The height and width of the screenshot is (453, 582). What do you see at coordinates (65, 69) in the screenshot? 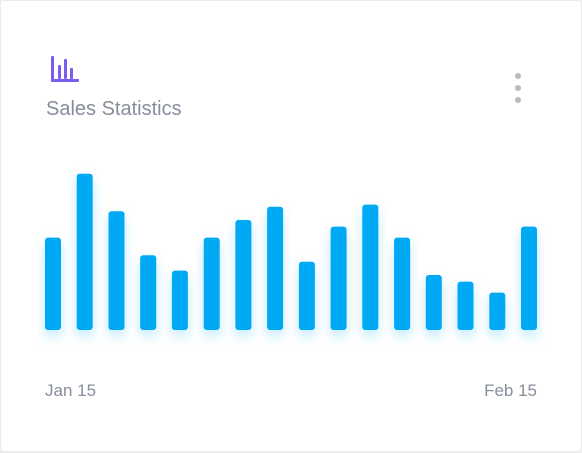
I see `bar-chart-icon` at bounding box center [65, 69].